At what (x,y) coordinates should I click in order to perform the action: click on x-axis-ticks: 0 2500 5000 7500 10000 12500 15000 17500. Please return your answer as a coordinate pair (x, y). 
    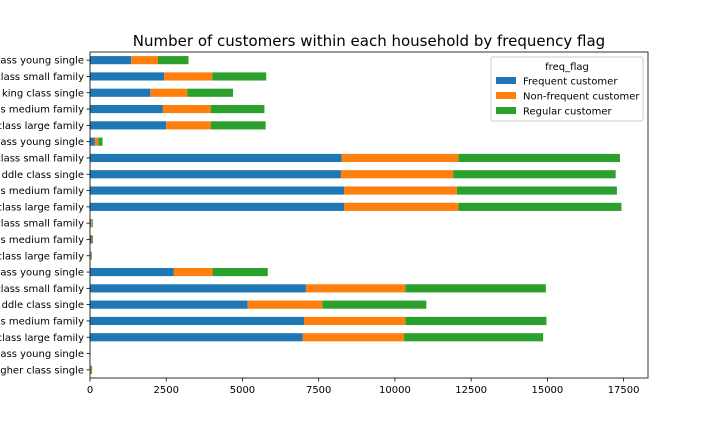
    Looking at the image, I should click on (363, 387).